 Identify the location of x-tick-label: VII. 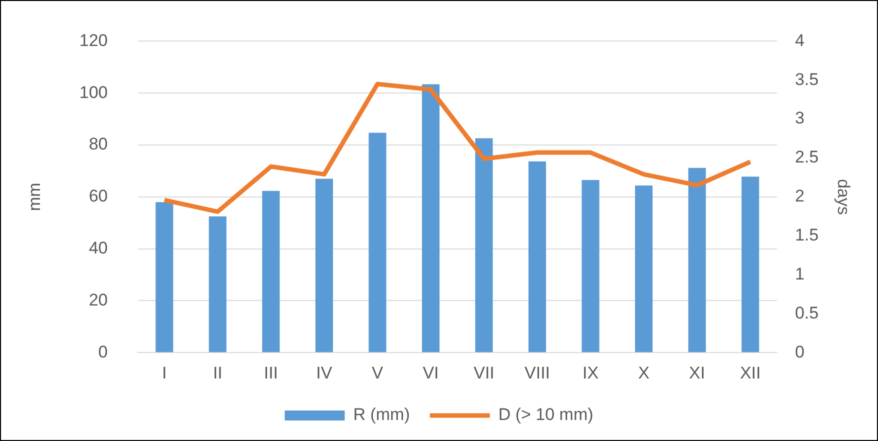
(484, 372).